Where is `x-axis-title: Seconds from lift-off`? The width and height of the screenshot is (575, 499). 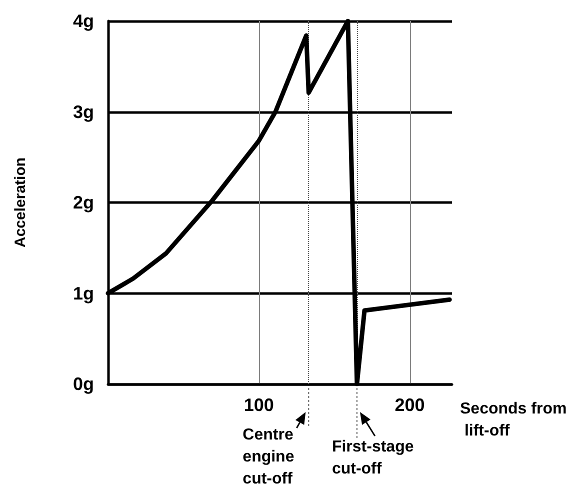
x-axis-title: Seconds from lift-off is located at coordinates (513, 420).